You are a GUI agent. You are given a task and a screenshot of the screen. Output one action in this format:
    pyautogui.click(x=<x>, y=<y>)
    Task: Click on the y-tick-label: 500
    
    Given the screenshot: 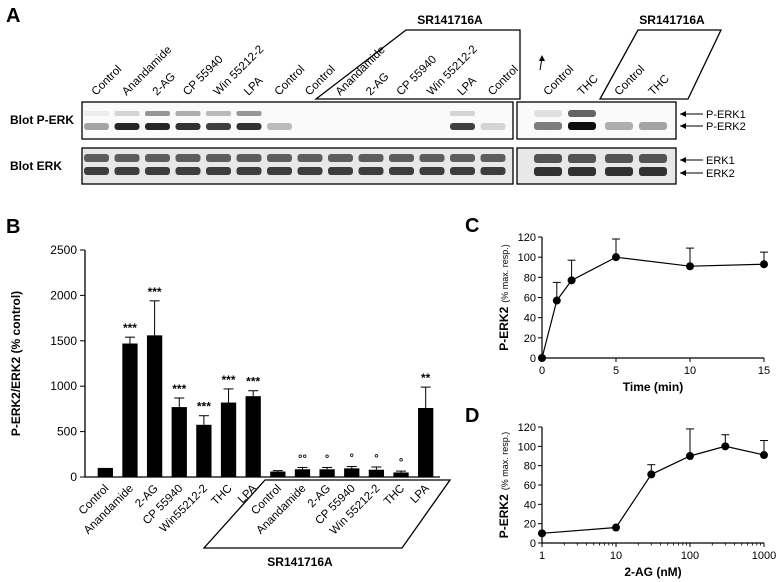 What is the action you would take?
    pyautogui.click(x=67, y=432)
    